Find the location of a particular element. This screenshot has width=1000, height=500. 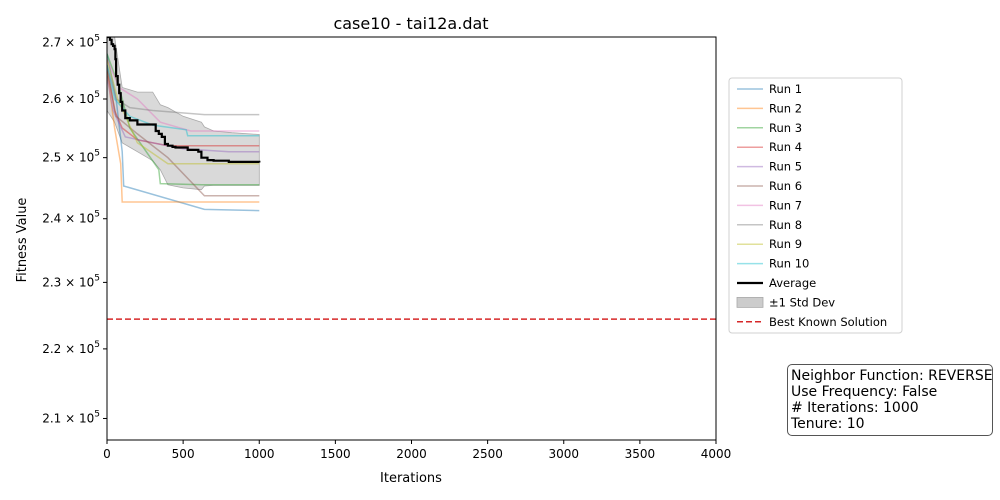

legend-label: Run 8 is located at coordinates (785, 225).